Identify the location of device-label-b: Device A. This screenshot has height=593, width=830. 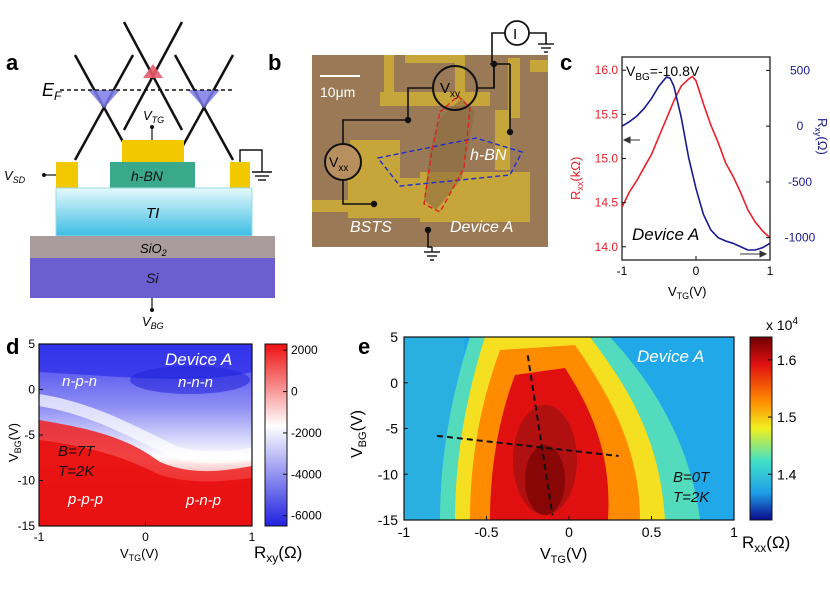
(481, 227).